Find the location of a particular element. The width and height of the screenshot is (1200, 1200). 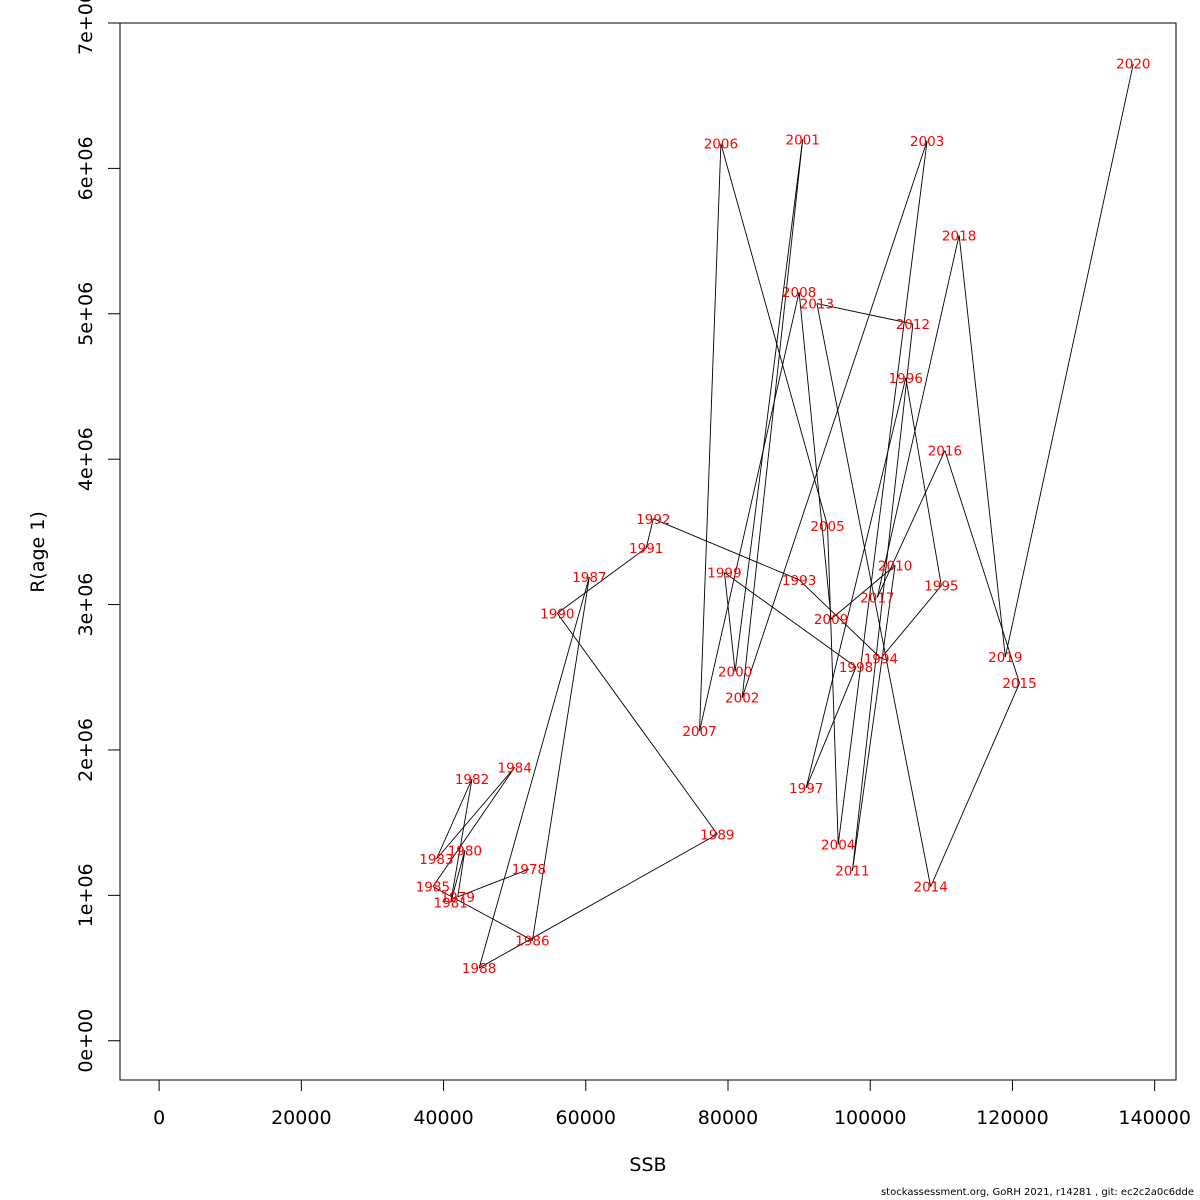

y-tick-label: 0e+00 is located at coordinates (86, 1041).